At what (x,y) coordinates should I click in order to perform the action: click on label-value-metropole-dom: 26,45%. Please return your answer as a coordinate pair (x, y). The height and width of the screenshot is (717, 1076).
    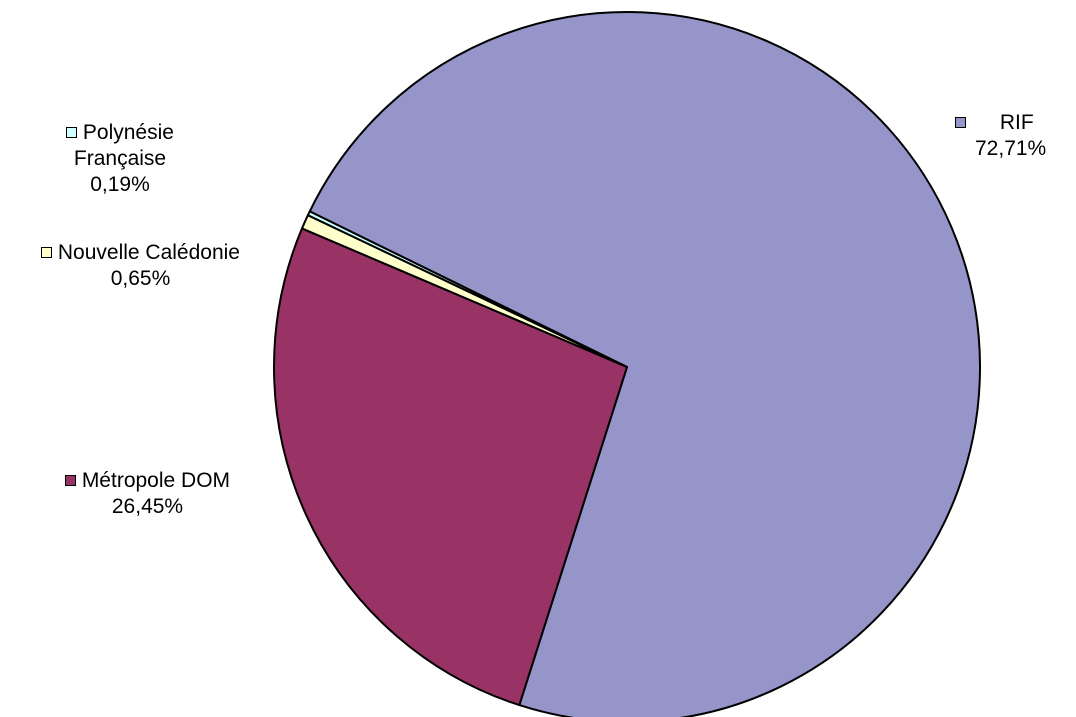
    Looking at the image, I should click on (147, 506).